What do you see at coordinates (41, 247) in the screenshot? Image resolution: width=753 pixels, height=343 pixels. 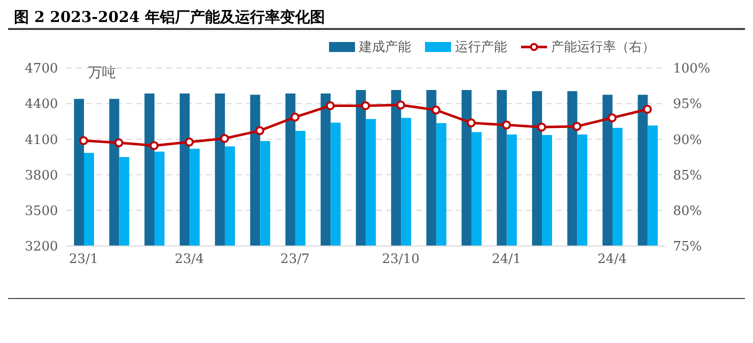 I see `y-tick-label: 3200` at bounding box center [41, 247].